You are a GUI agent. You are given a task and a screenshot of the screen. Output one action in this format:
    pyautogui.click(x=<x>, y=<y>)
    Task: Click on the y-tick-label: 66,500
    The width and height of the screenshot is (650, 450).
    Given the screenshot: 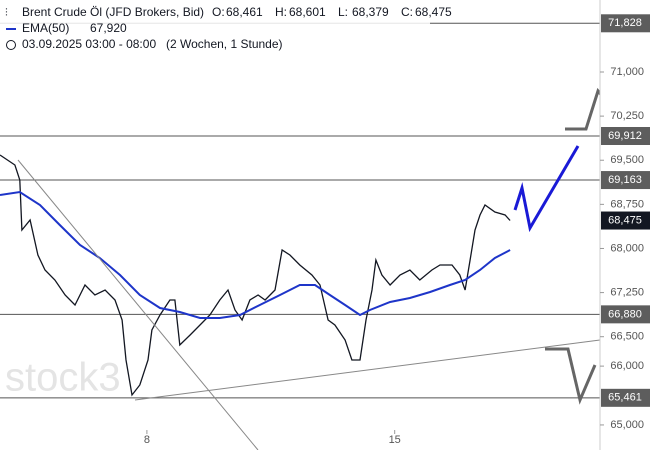 What is the action you would take?
    pyautogui.click(x=627, y=337)
    